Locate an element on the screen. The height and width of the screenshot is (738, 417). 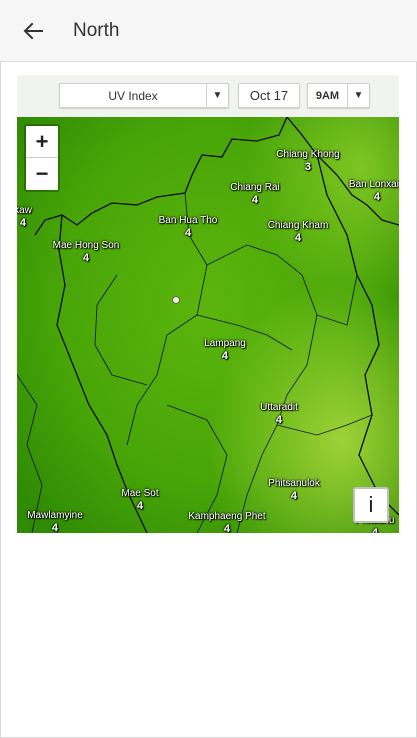
time-select: 9AM ▼ is located at coordinates (338, 95).